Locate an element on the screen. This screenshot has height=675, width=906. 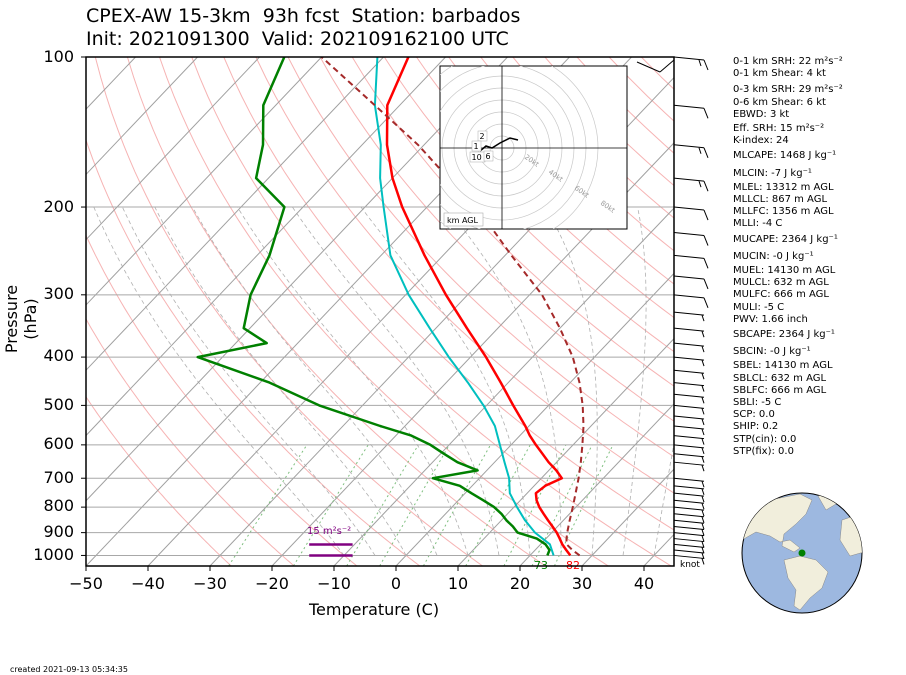
stat-line: MLCIN: -7 J kg⁻¹ is located at coordinates (772, 173).